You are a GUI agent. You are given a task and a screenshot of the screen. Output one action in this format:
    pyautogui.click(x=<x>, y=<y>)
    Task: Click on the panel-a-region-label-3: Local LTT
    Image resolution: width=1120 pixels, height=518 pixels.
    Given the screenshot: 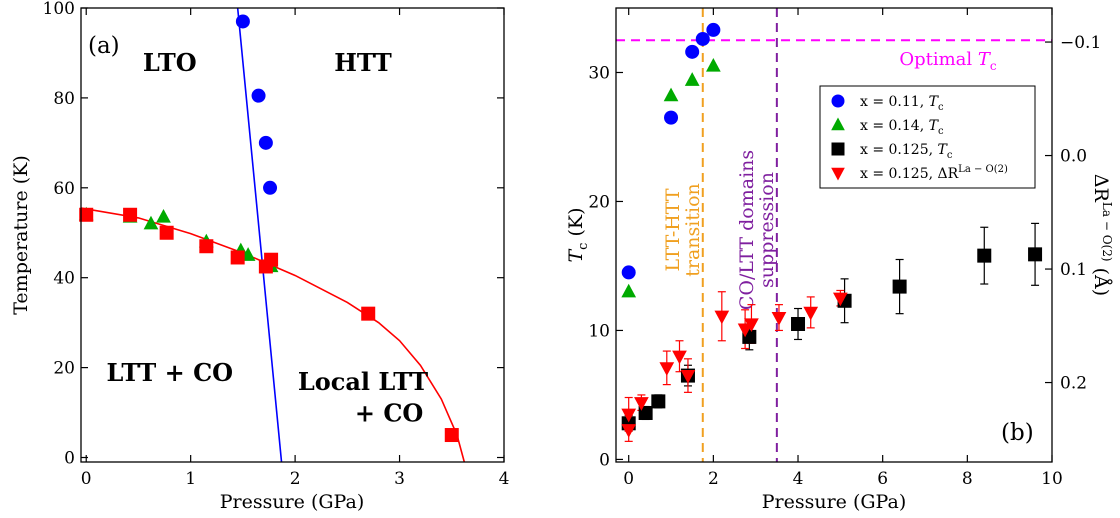 What is the action you would take?
    pyautogui.click(x=363, y=381)
    